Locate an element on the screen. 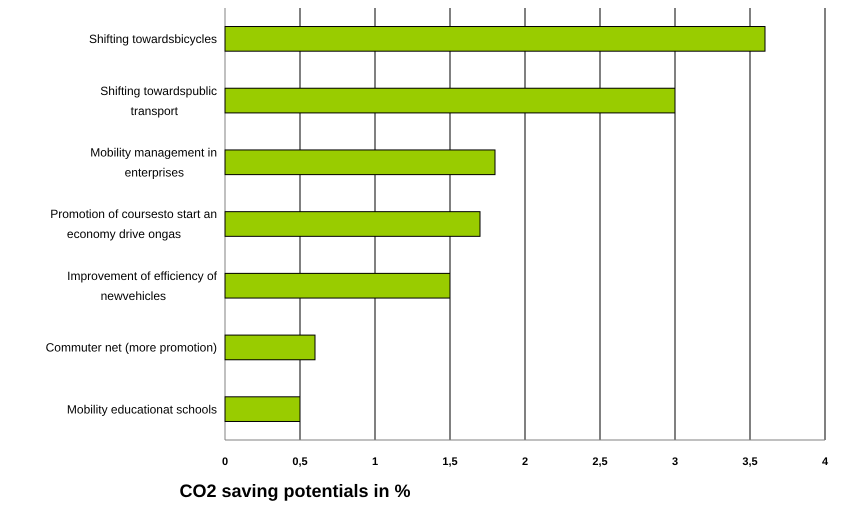 The image size is (845, 511). x-tick-label: 4 is located at coordinates (825, 462).